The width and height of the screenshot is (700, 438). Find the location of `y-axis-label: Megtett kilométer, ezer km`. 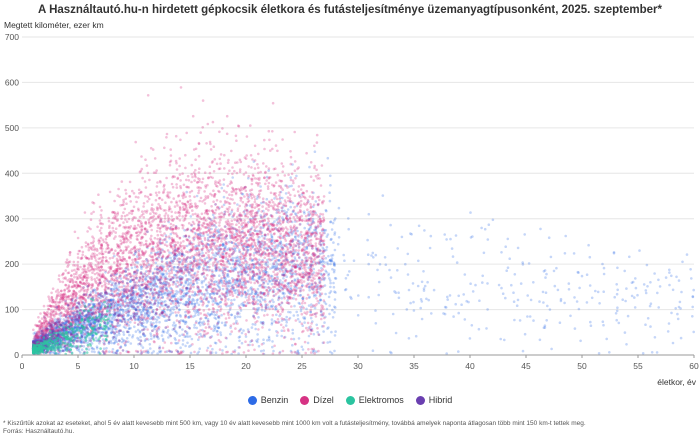

y-axis-label: Megtett kilométer, ezer km is located at coordinates (54, 25).